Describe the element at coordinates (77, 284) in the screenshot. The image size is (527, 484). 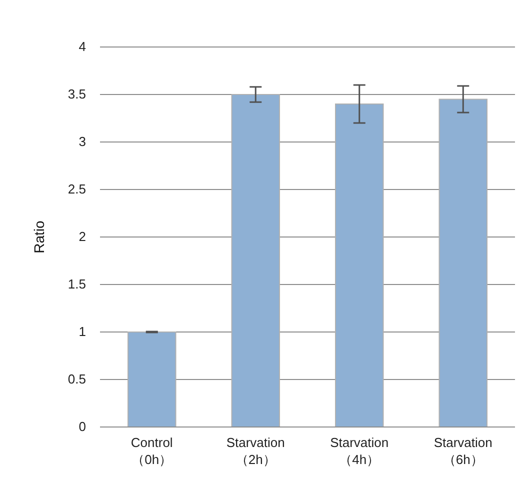
I see `y-tick-label: 1.5` at that location.